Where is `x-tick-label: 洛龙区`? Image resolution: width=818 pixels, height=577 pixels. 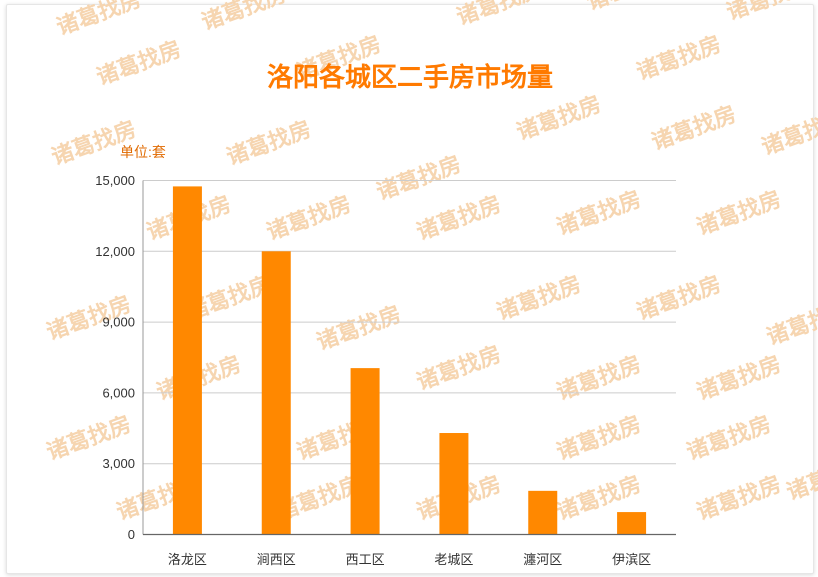
x-tick-label: 洛龙区 is located at coordinates (187, 559).